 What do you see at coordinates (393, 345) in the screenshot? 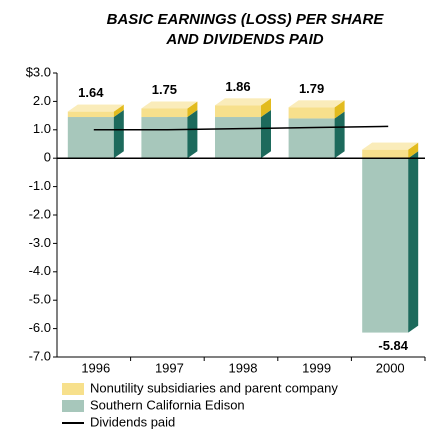
I see `total-label: -5.84` at bounding box center [393, 345].